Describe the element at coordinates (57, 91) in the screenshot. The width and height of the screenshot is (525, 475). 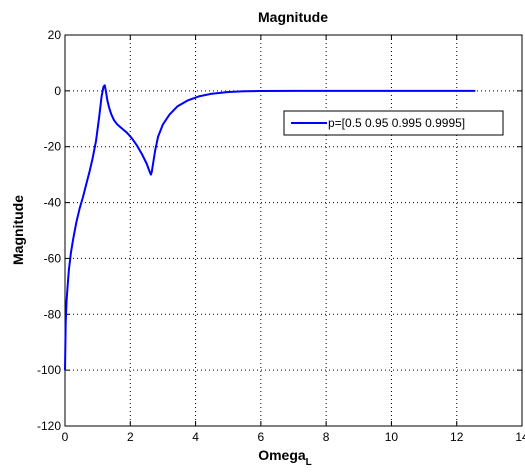
I see `y-tick-label: 0` at that location.